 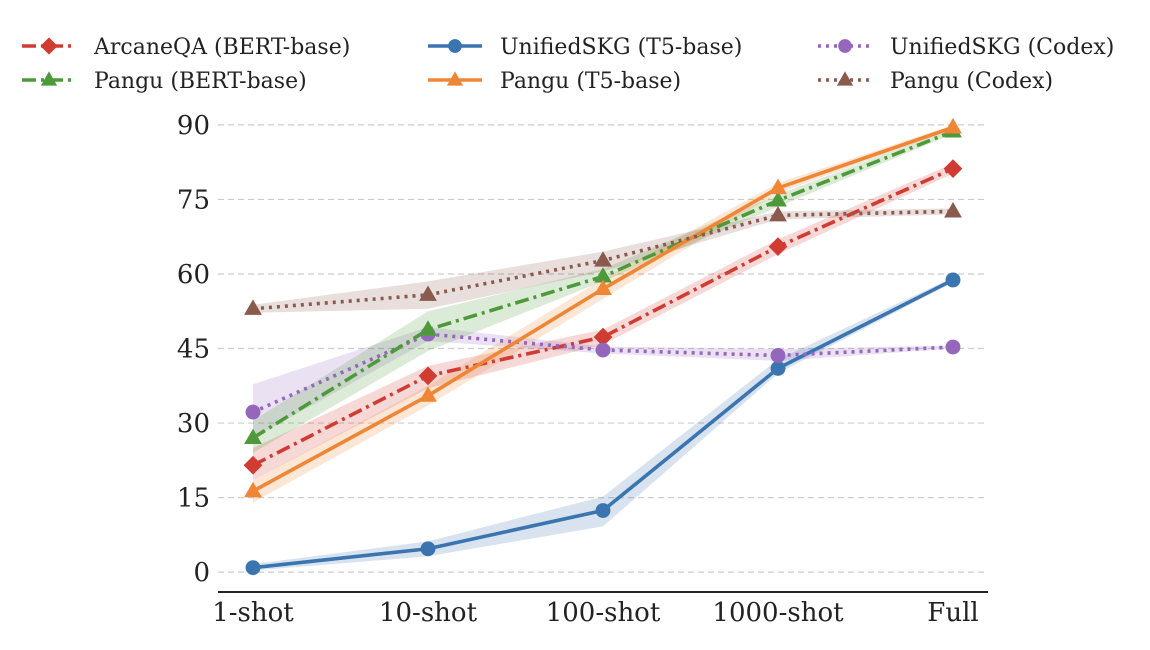 What do you see at coordinates (621, 47) in the screenshot?
I see `legend-label: UnifiedSKG (T5-base)` at bounding box center [621, 47].